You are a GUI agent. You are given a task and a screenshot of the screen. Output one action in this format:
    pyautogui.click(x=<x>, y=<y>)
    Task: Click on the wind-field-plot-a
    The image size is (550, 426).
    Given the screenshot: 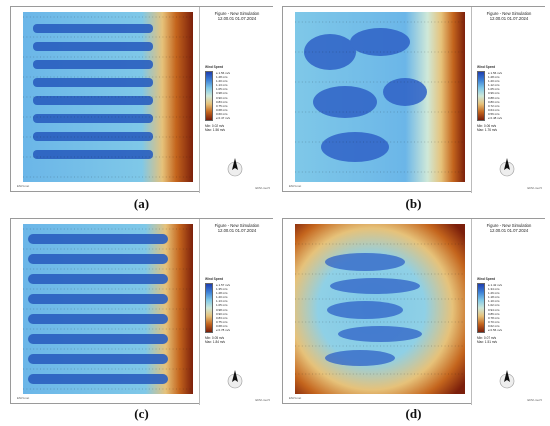 What is the action you would take?
    pyautogui.click(x=108, y=97)
    